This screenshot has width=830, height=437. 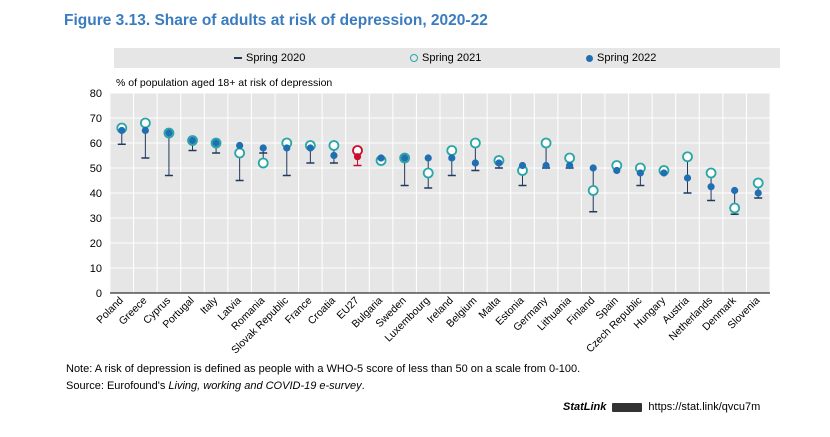 What do you see at coordinates (96, 194) in the screenshot?
I see `y-tick-label: 40` at bounding box center [96, 194].